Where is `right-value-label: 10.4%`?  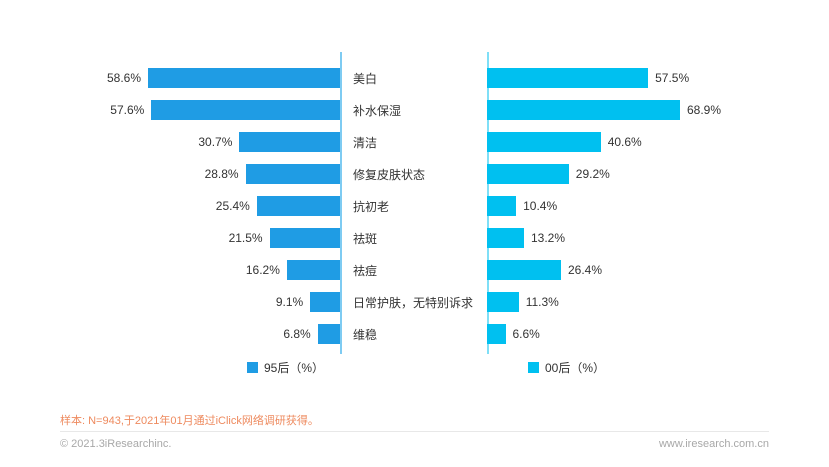
right-value-label: 10.4% is located at coordinates (540, 206).